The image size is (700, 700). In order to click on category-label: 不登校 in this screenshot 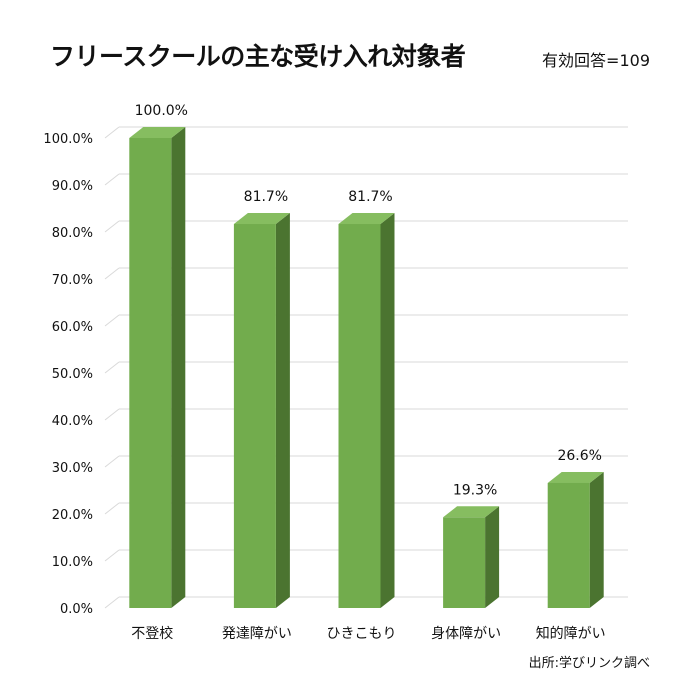, I will do `click(152, 633)`.